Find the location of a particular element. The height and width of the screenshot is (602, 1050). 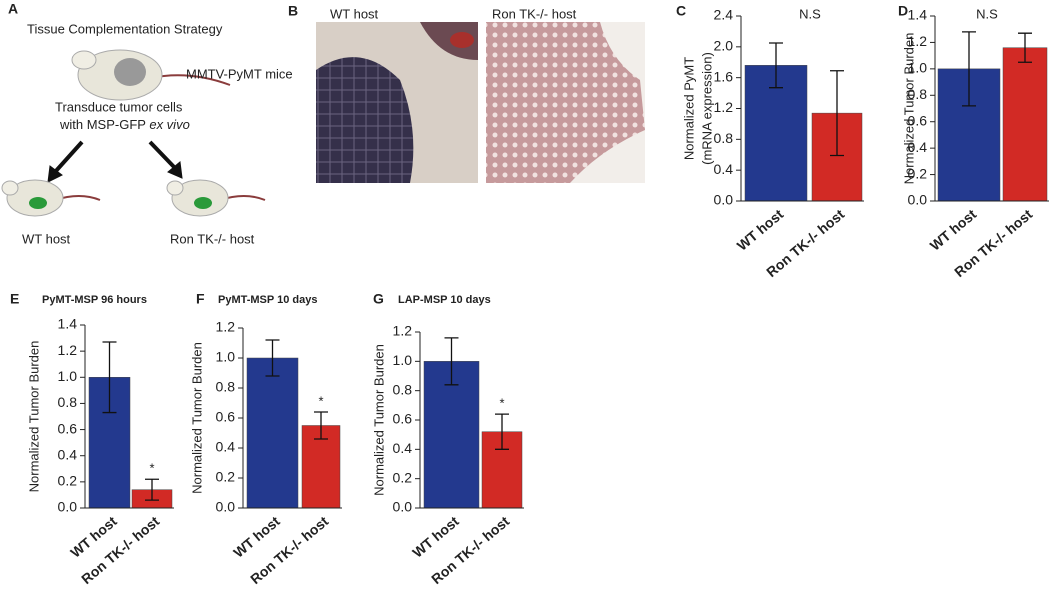

panel-title: Tissue Complementation Strategy is located at coordinates (125, 28).